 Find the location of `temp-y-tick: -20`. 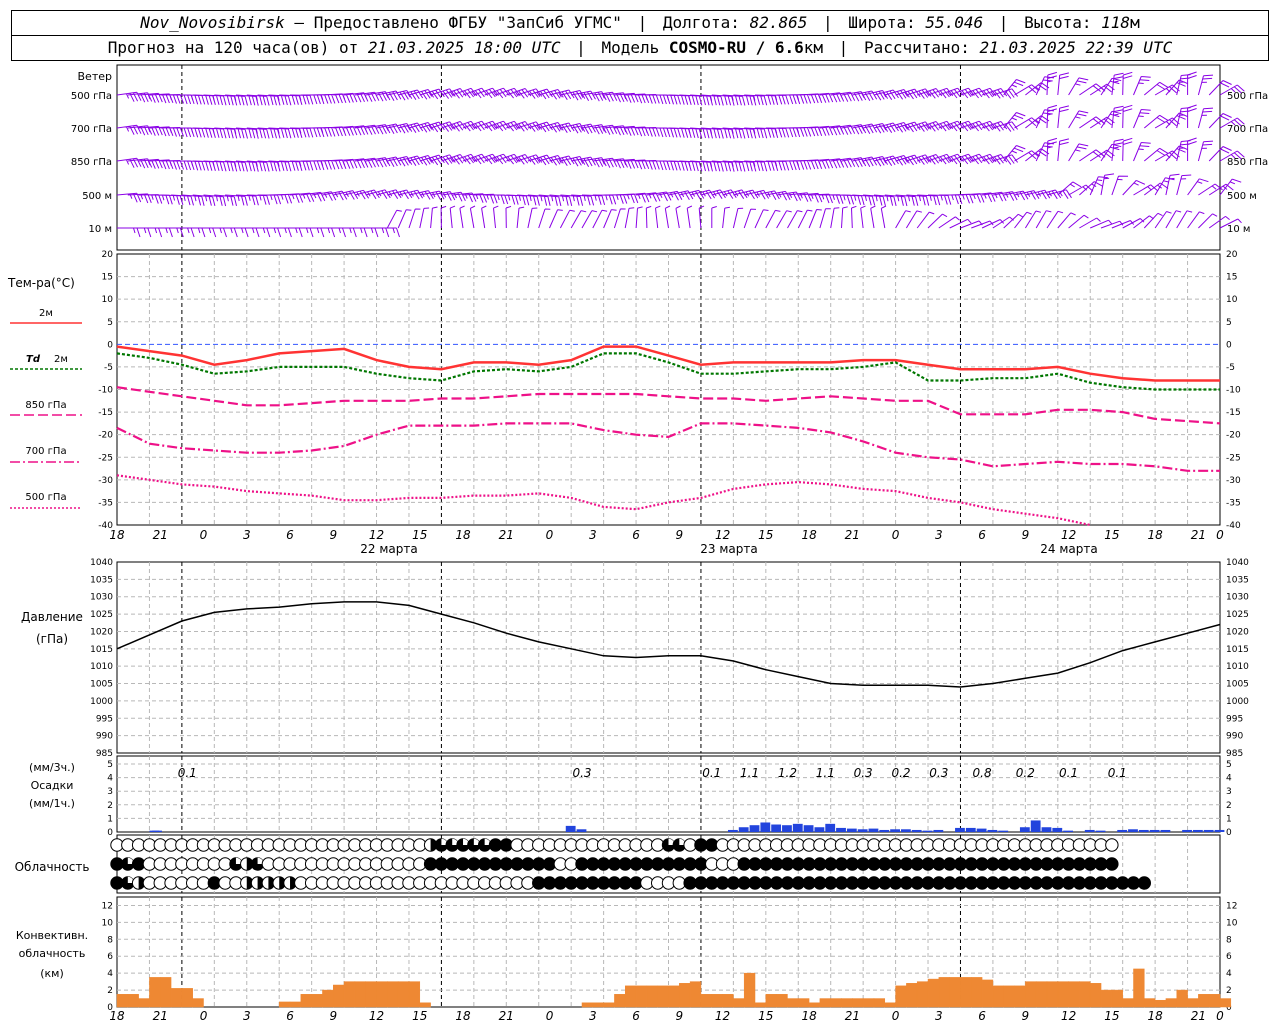

temp-y-tick: -20 is located at coordinates (105, 436).